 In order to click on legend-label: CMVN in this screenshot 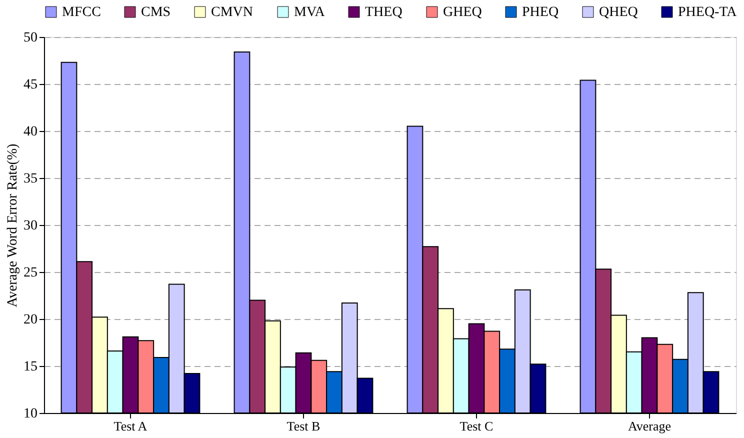, I will do `click(232, 12)`.